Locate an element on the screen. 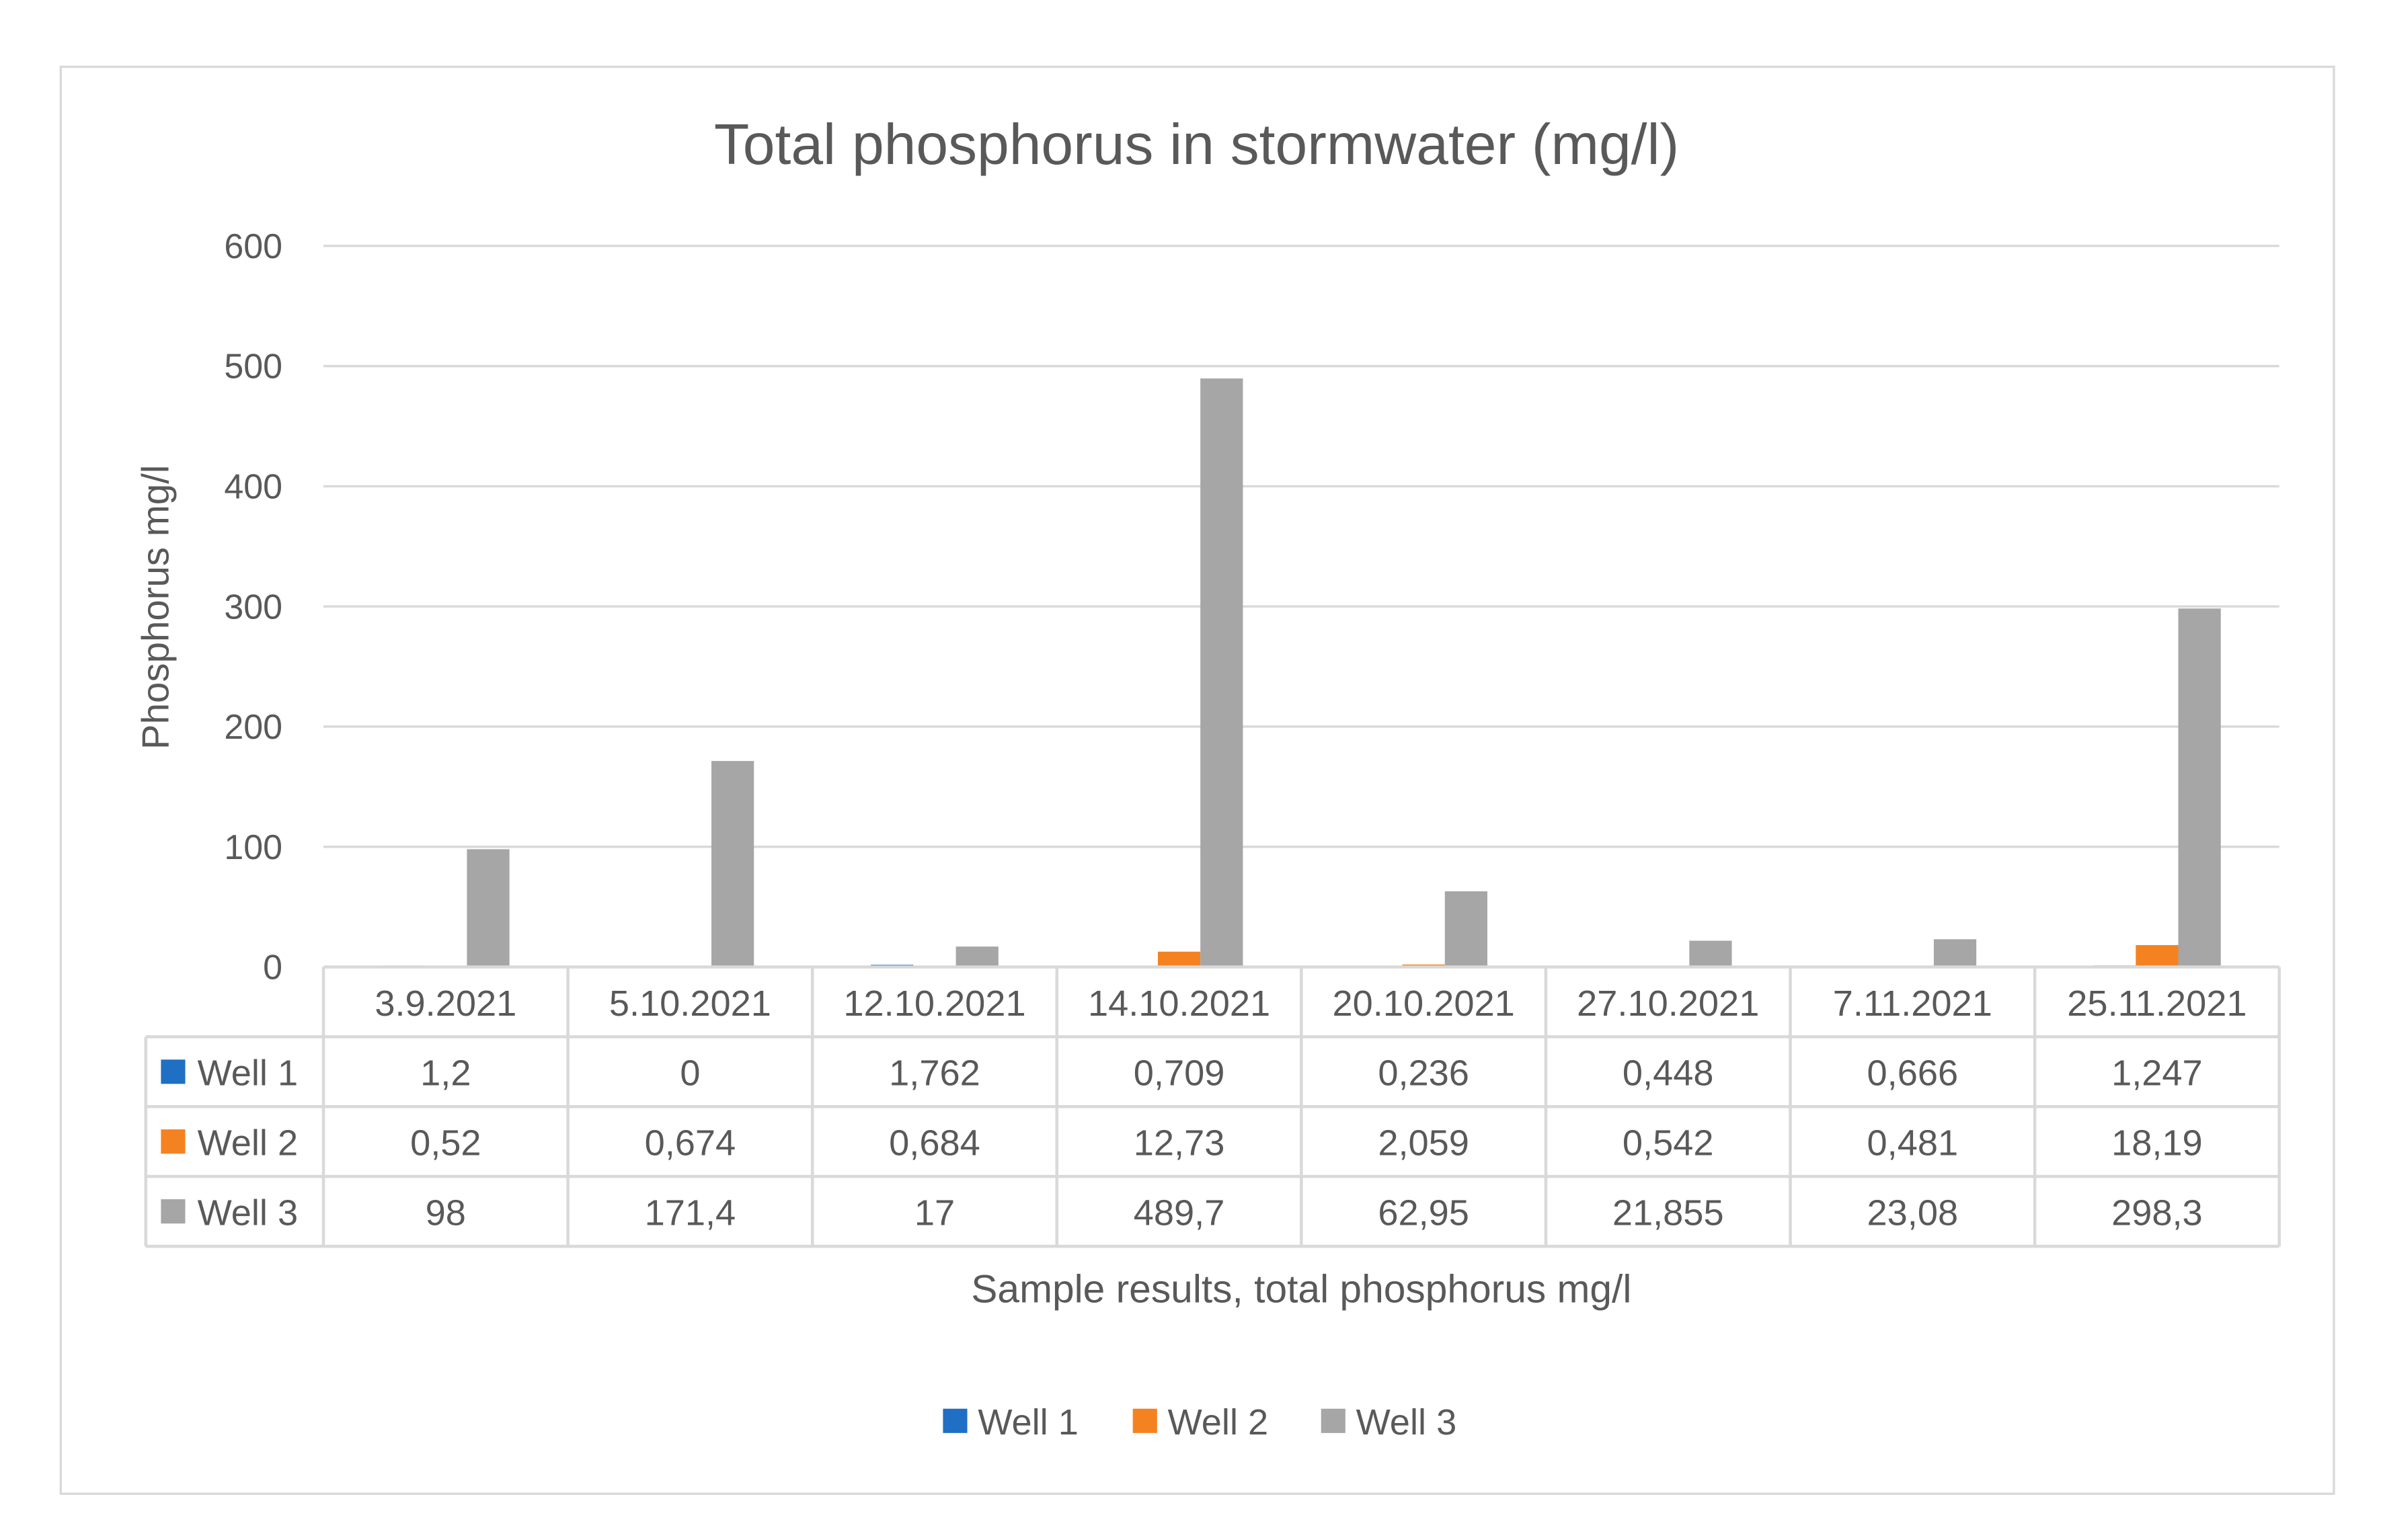 The height and width of the screenshot is (1540, 2381). table-cell-value: 298,3 is located at coordinates (2157, 1212).